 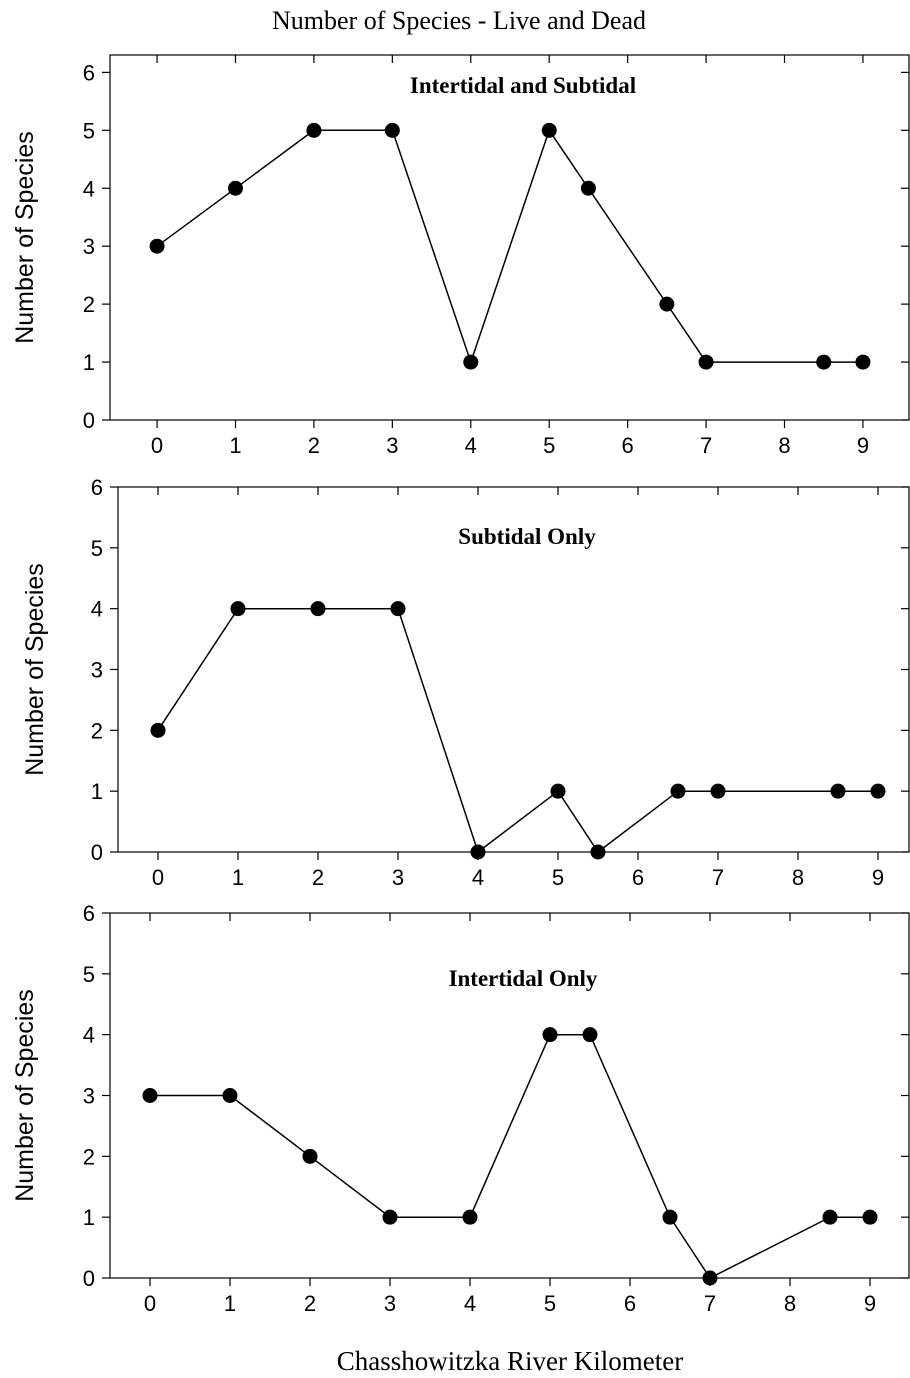 What do you see at coordinates (527, 536) in the screenshot?
I see `panel-title: Subtidal Only` at bounding box center [527, 536].